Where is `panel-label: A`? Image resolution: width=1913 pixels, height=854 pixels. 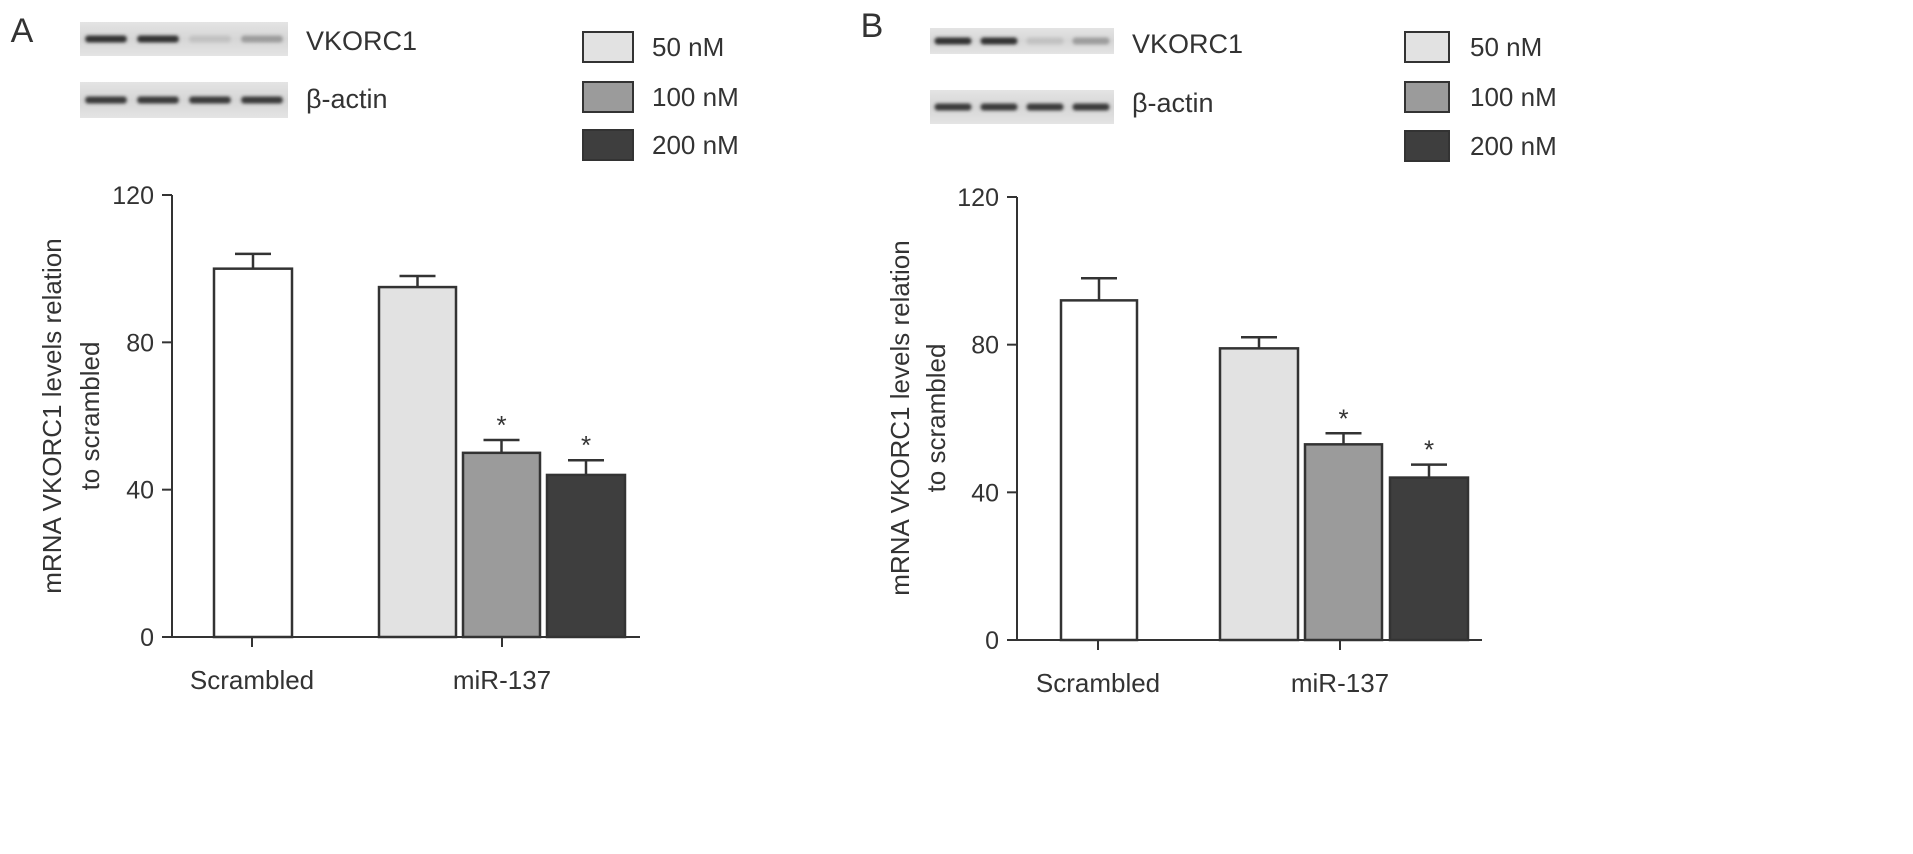
panel-label: A is located at coordinates (22, 31).